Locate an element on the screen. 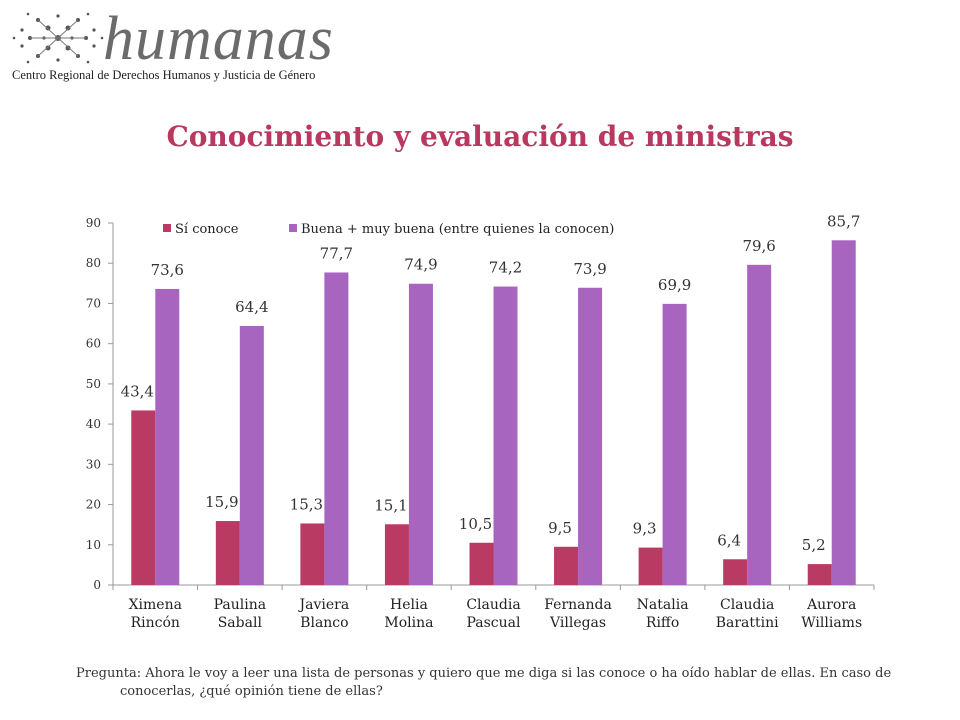 This screenshot has width=960, height=720. y-tick-label: 50 is located at coordinates (93, 384).